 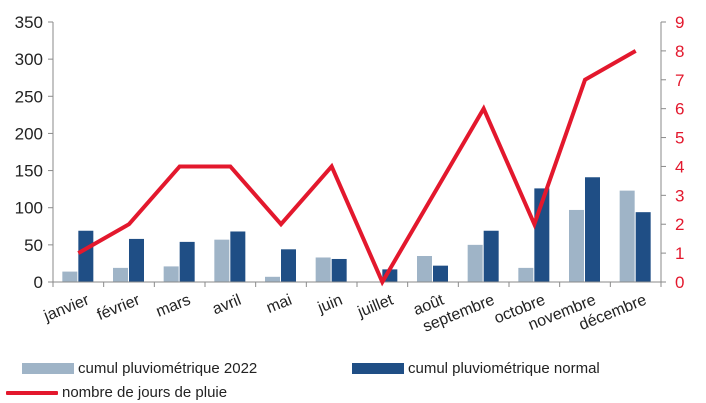 I want to click on legend-item-2022: cumul pluviométrique 2022, so click(x=139, y=368).